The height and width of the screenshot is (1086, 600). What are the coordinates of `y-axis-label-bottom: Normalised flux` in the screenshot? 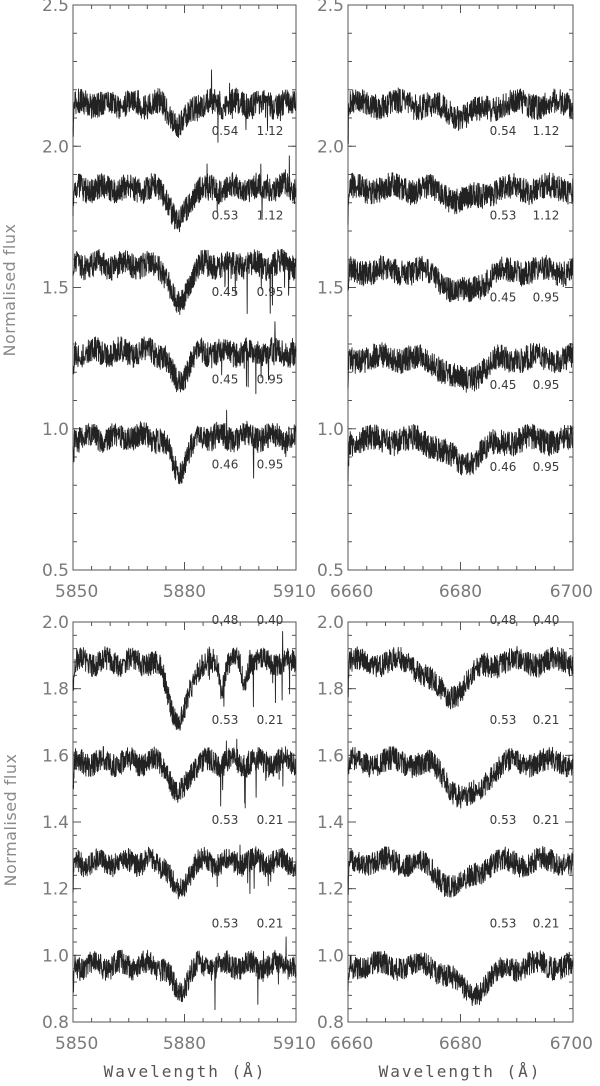 It's located at (10, 820).